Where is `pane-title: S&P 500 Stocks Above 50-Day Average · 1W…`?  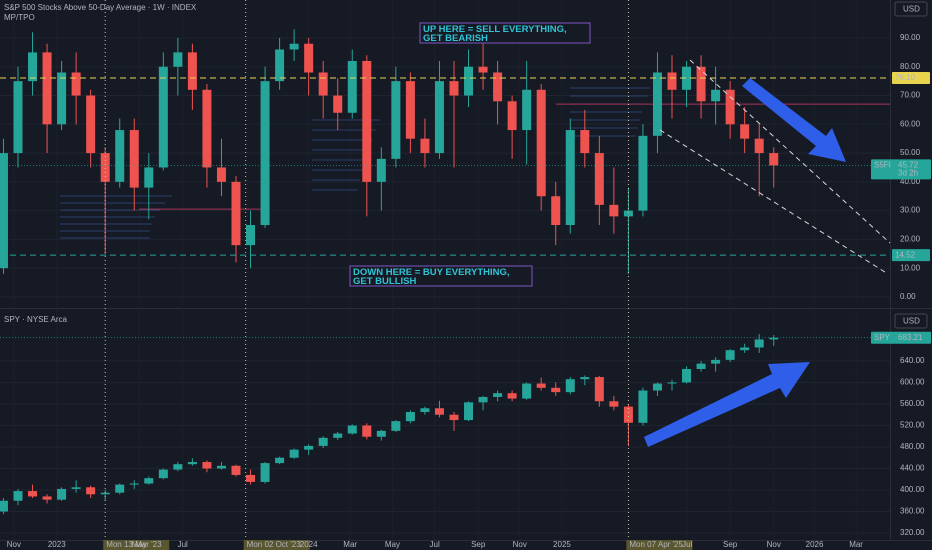
pane-title: S&P 500 Stocks Above 50-Day Average · 1W… is located at coordinates (100, 7).